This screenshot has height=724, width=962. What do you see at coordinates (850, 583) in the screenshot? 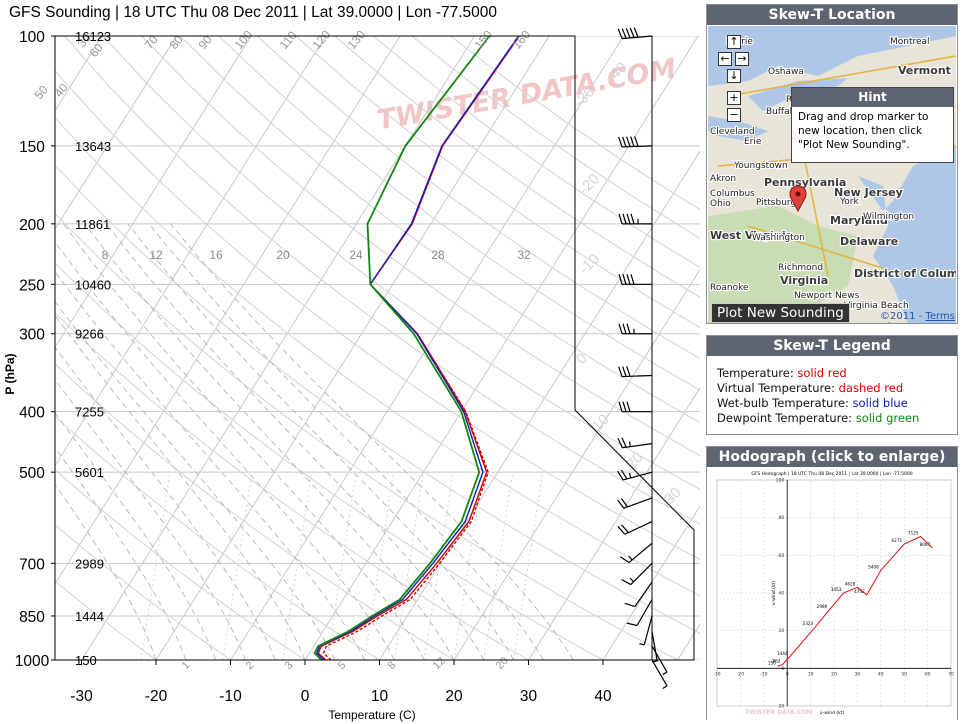
I see `hodograph-height-label: 4628` at bounding box center [850, 583].